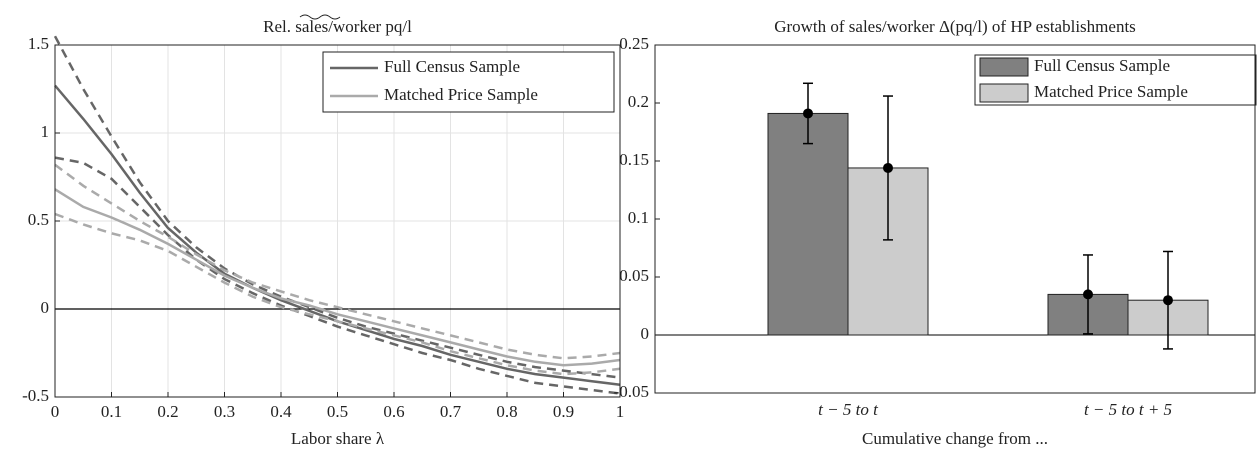 This screenshot has width=1257, height=452. What do you see at coordinates (224, 411) in the screenshot?
I see `x-tick-label: 0.3` at bounding box center [224, 411].